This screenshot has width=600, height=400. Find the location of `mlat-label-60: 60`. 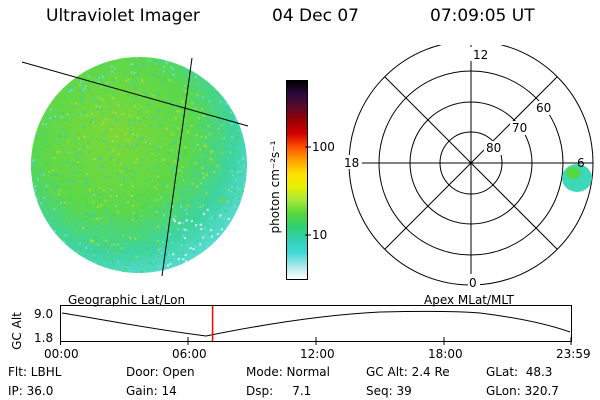

mlat-label-60: 60 is located at coordinates (543, 108).